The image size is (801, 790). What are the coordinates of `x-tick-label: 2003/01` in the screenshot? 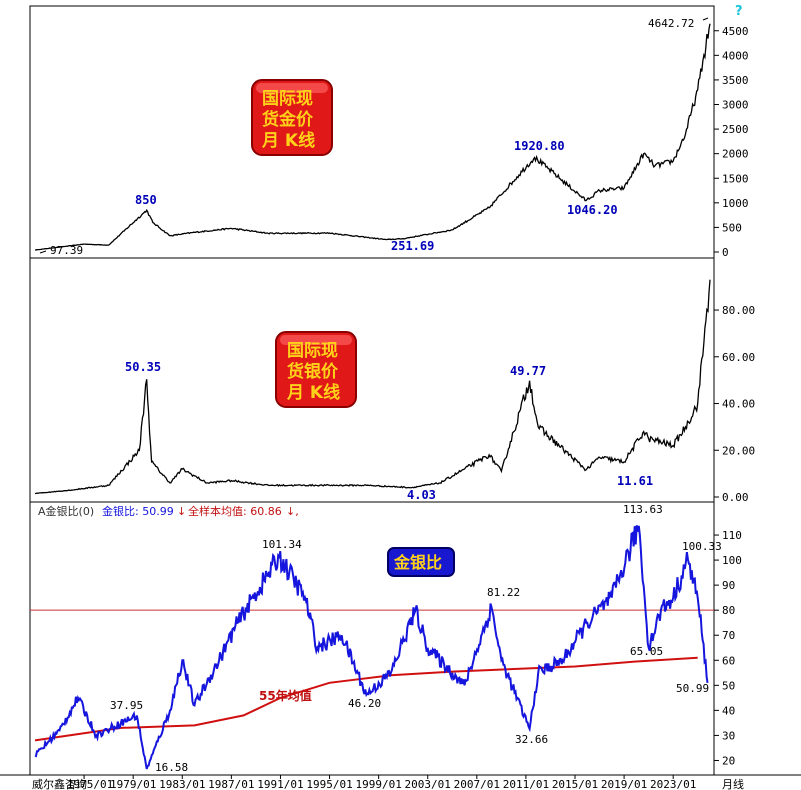 It's located at (428, 784).